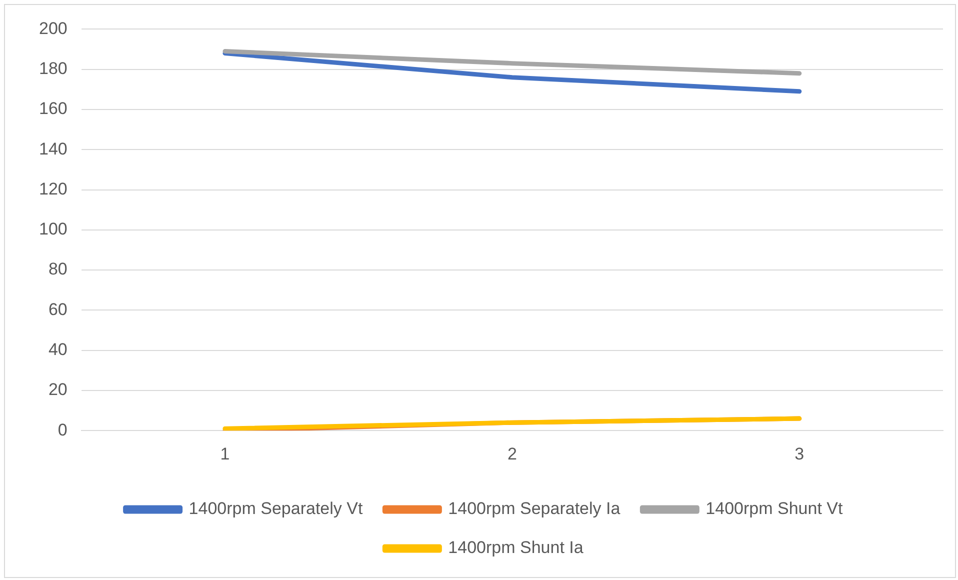 The height and width of the screenshot is (580, 958). Describe the element at coordinates (58, 390) in the screenshot. I see `y-tick-label: 20` at that location.